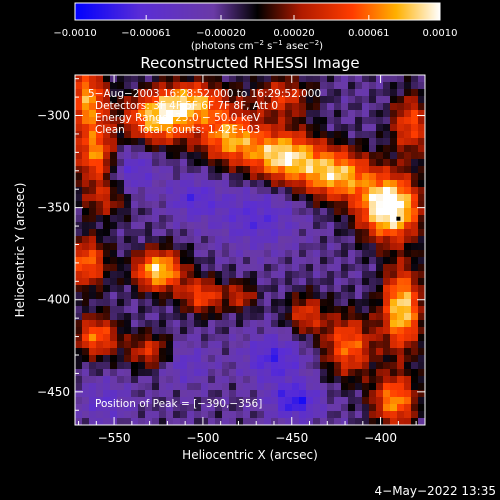 The height and width of the screenshot is (500, 500). I want to click on colorbar-tick-label: 0.0010, so click(440, 33).